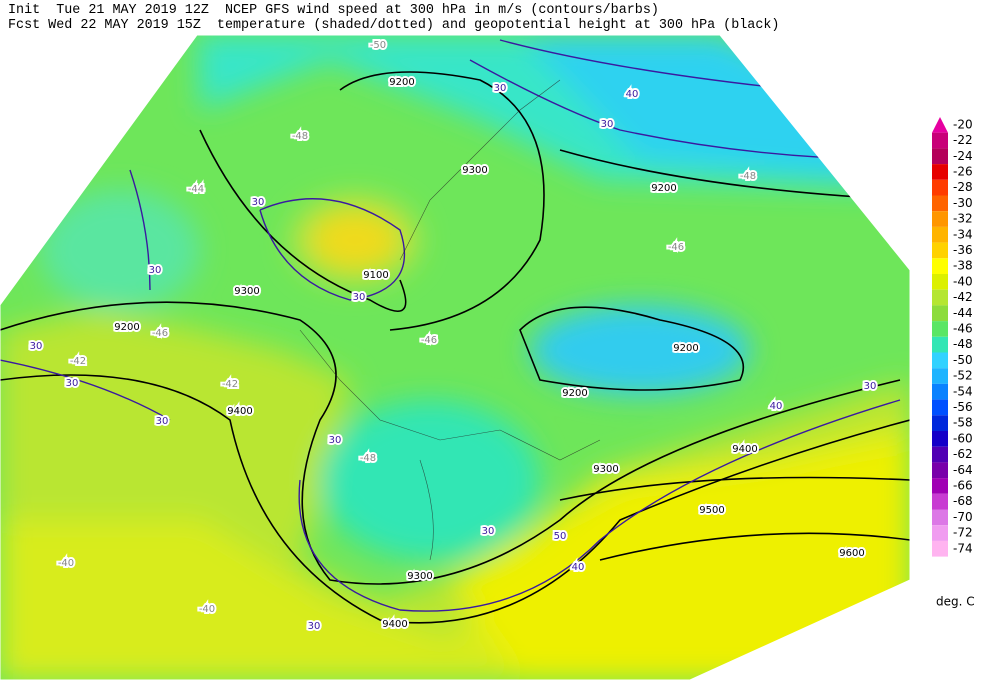  Describe the element at coordinates (378, 45) in the screenshot. I see `temperature-label: -50` at that location.